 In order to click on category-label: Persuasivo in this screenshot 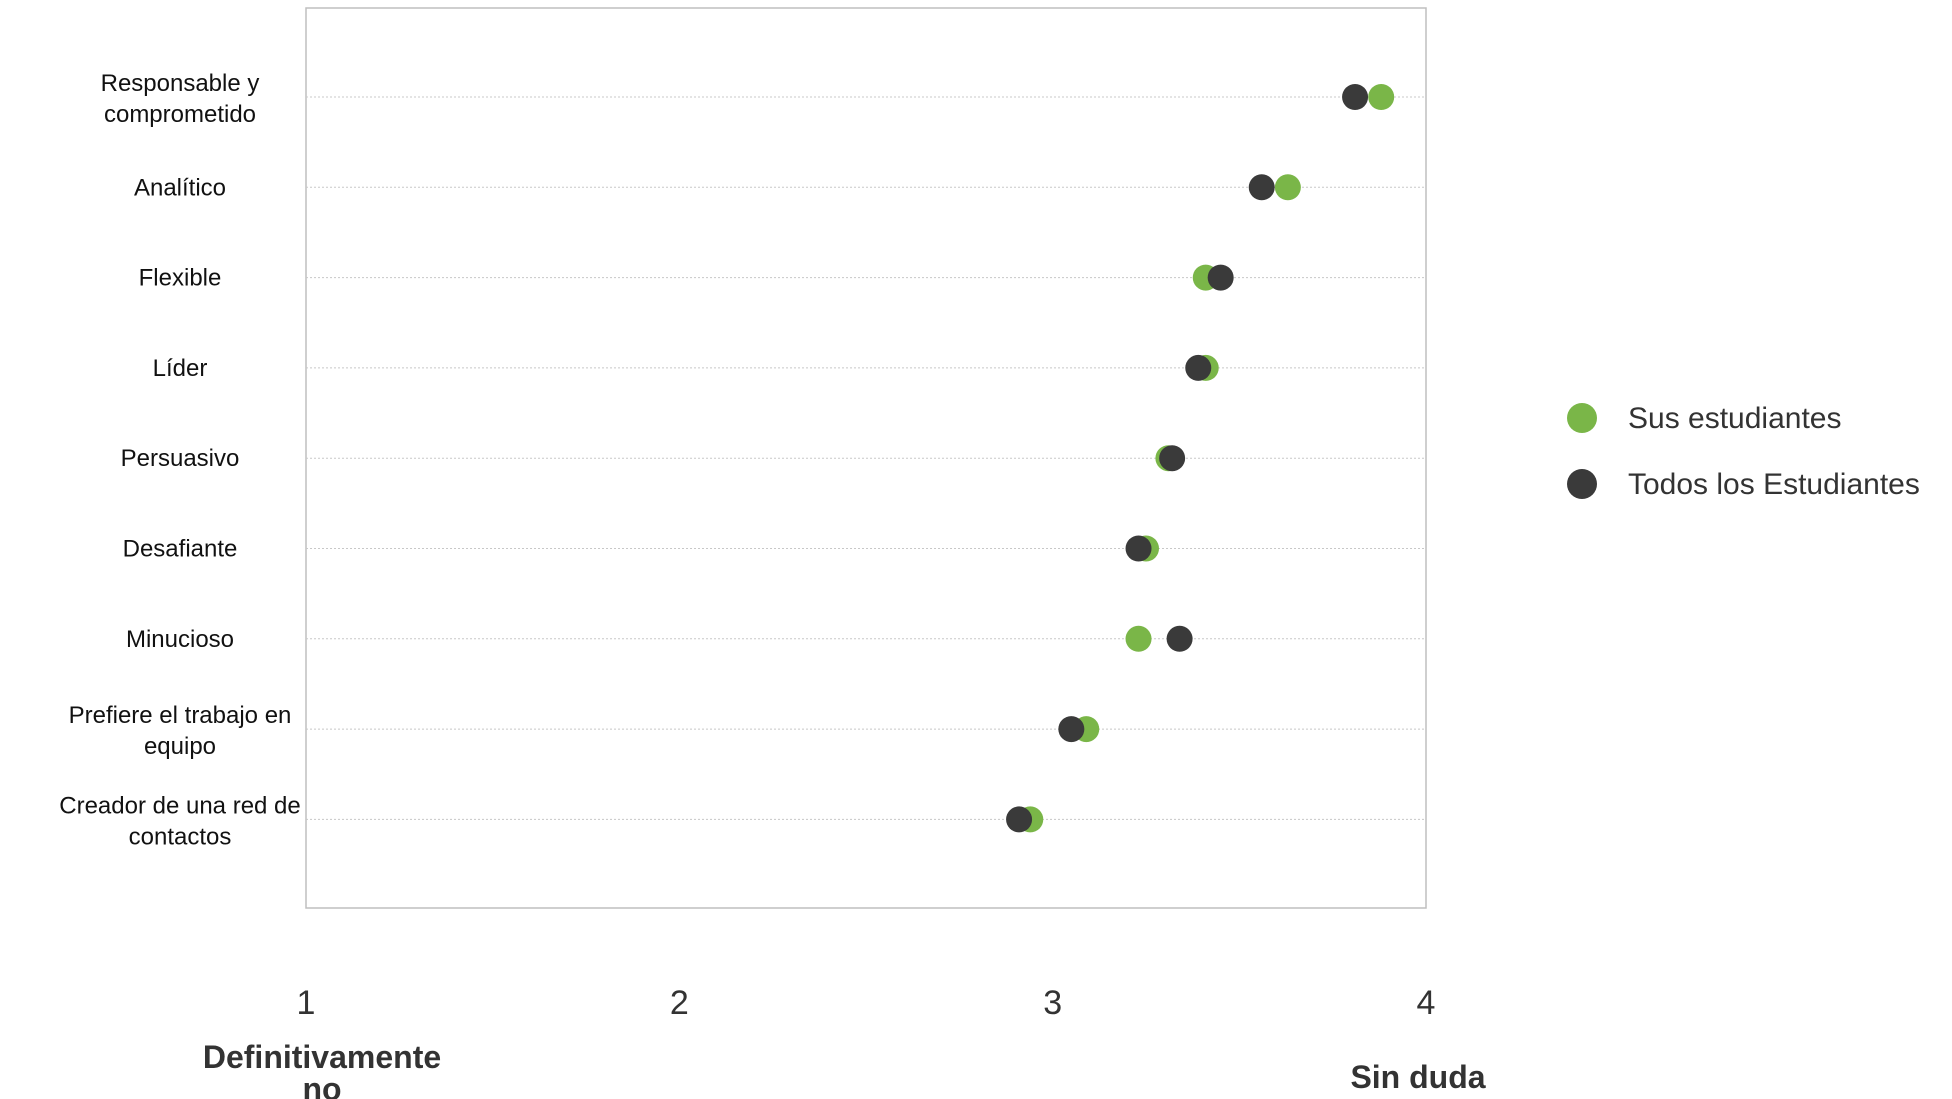, I will do `click(180, 458)`.